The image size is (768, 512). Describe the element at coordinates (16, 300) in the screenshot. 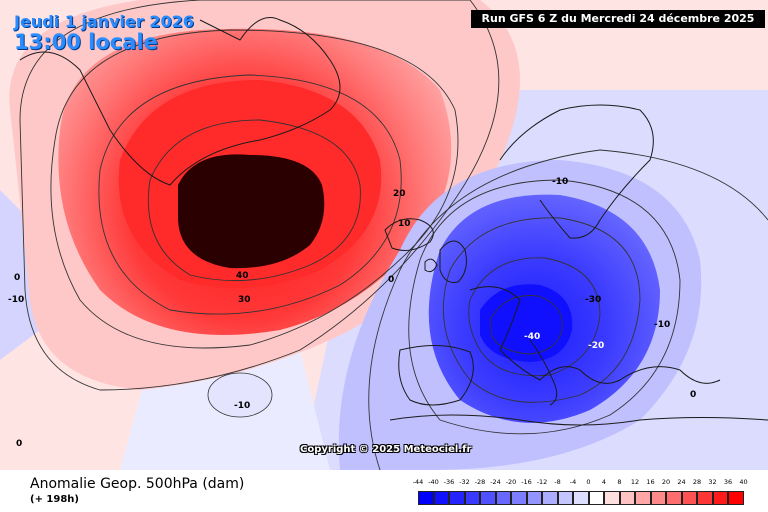

I see `contour-label-10-west: -10` at that location.